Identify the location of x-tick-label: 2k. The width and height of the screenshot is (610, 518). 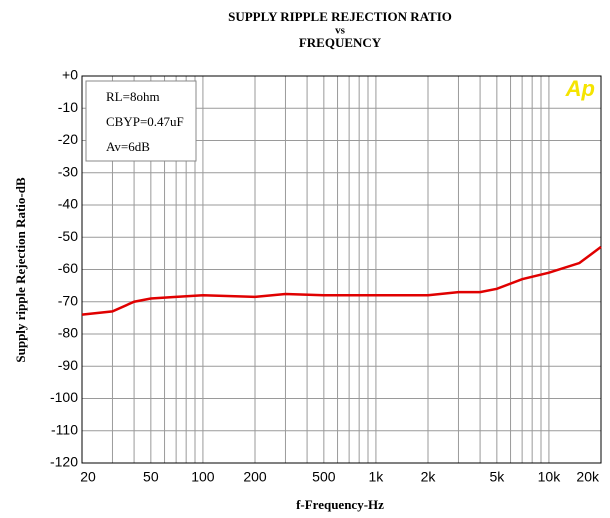
(429, 477).